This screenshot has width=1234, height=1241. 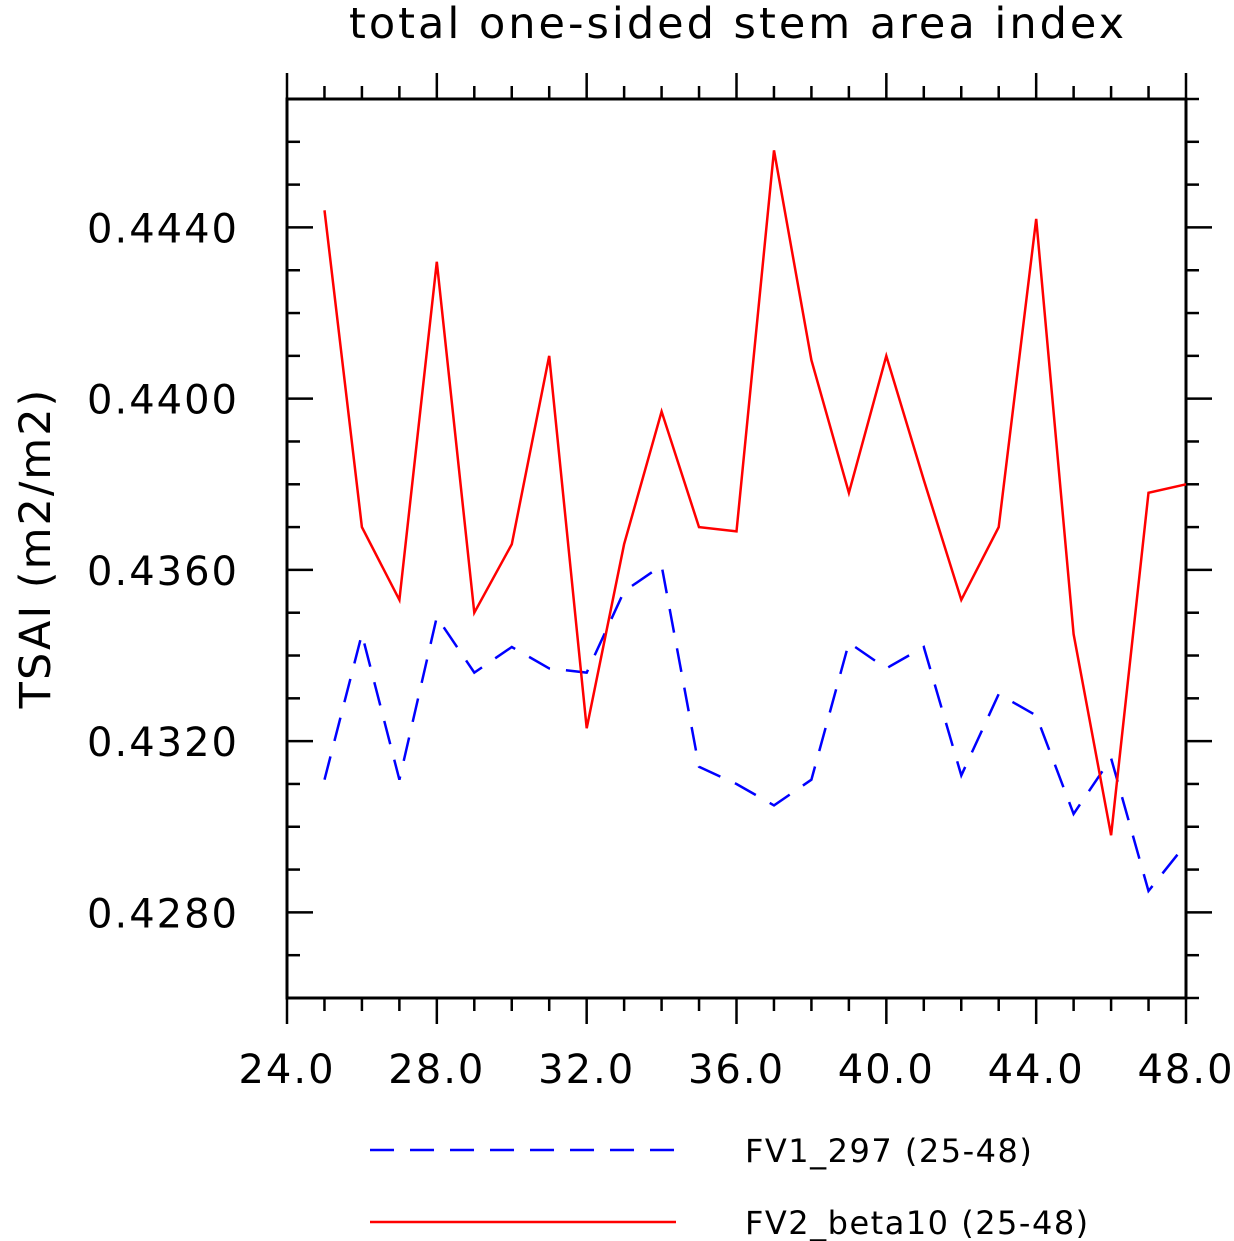 I want to click on legend-label-1: FV1_297 (25-48), so click(x=889, y=1151).